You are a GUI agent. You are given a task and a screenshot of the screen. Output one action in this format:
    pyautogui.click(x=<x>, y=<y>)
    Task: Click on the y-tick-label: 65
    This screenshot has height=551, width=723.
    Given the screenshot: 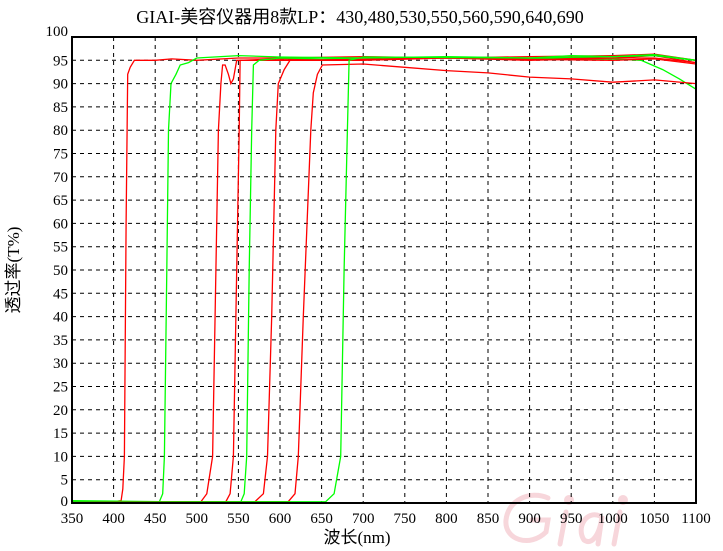 What is the action you would take?
    pyautogui.click(x=60, y=201)
    